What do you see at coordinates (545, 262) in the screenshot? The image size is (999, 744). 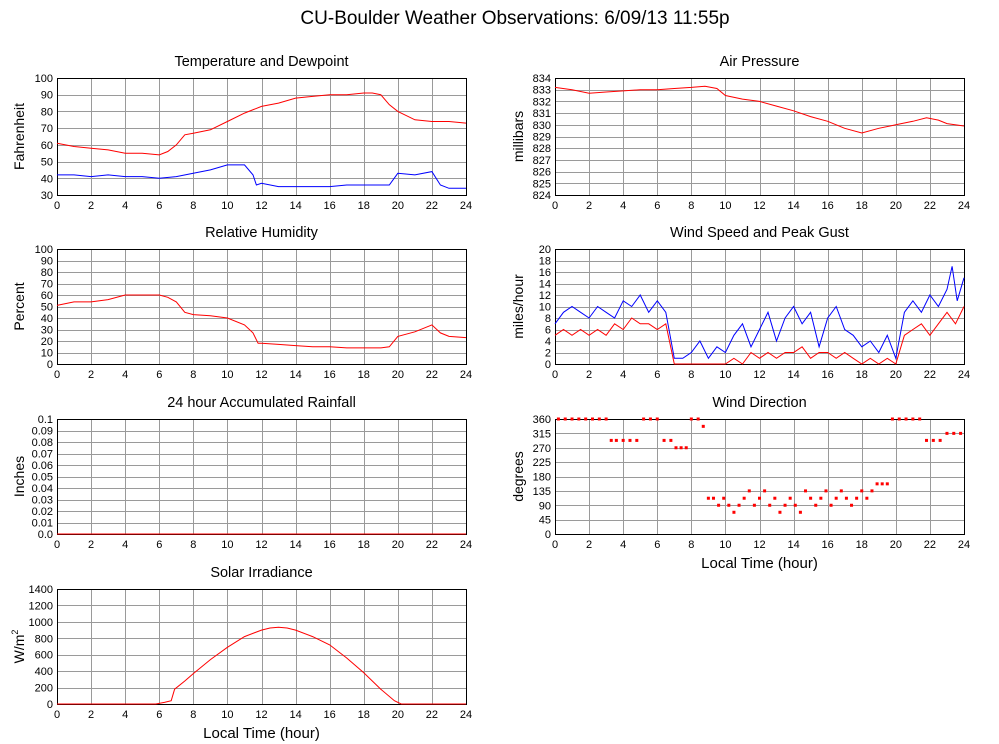 I see `y-tick-label: 18` at bounding box center [545, 262].